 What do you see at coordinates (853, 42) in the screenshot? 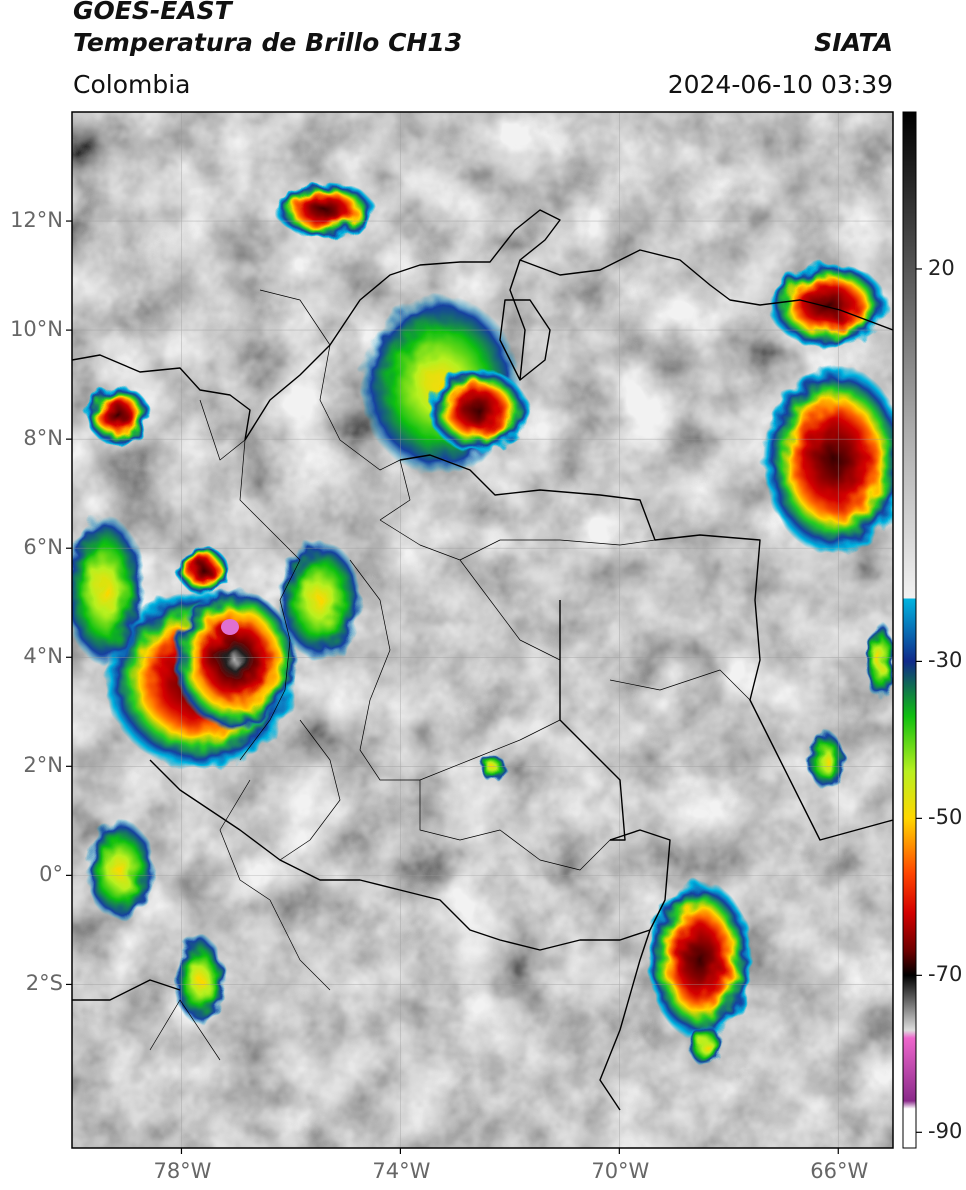
I see `brand-label: SIATA` at bounding box center [853, 42].